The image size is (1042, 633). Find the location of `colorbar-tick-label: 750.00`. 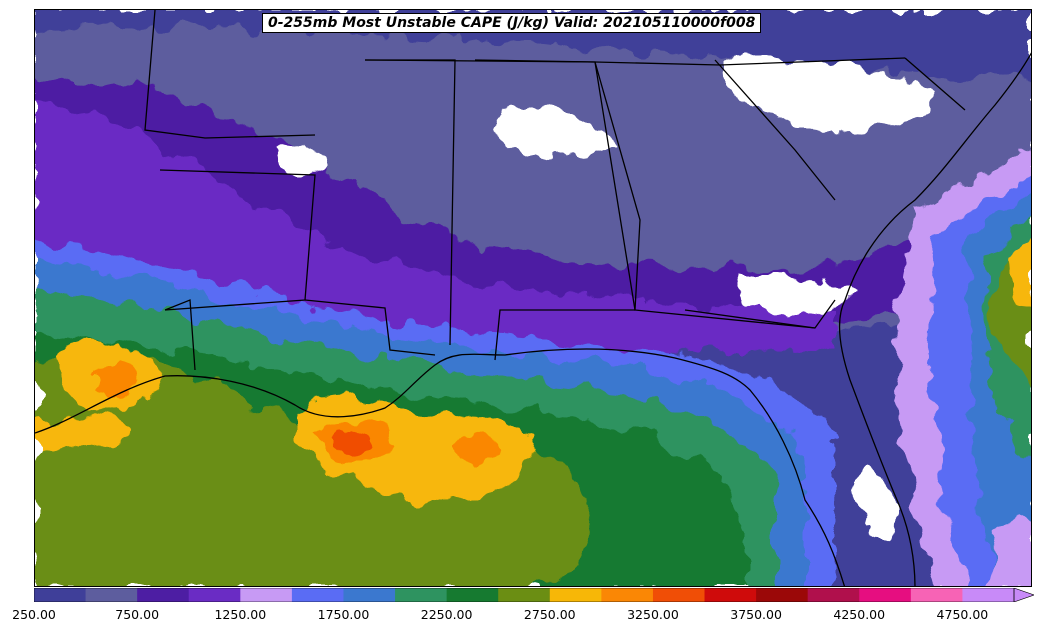

colorbar-tick-label: 750.00 is located at coordinates (137, 614).